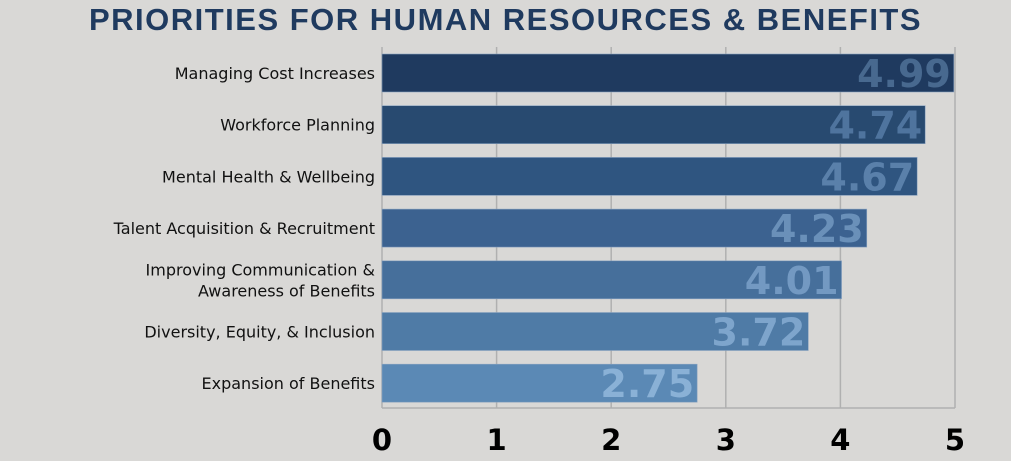  I want to click on x-tick-label: 0, so click(382, 440).